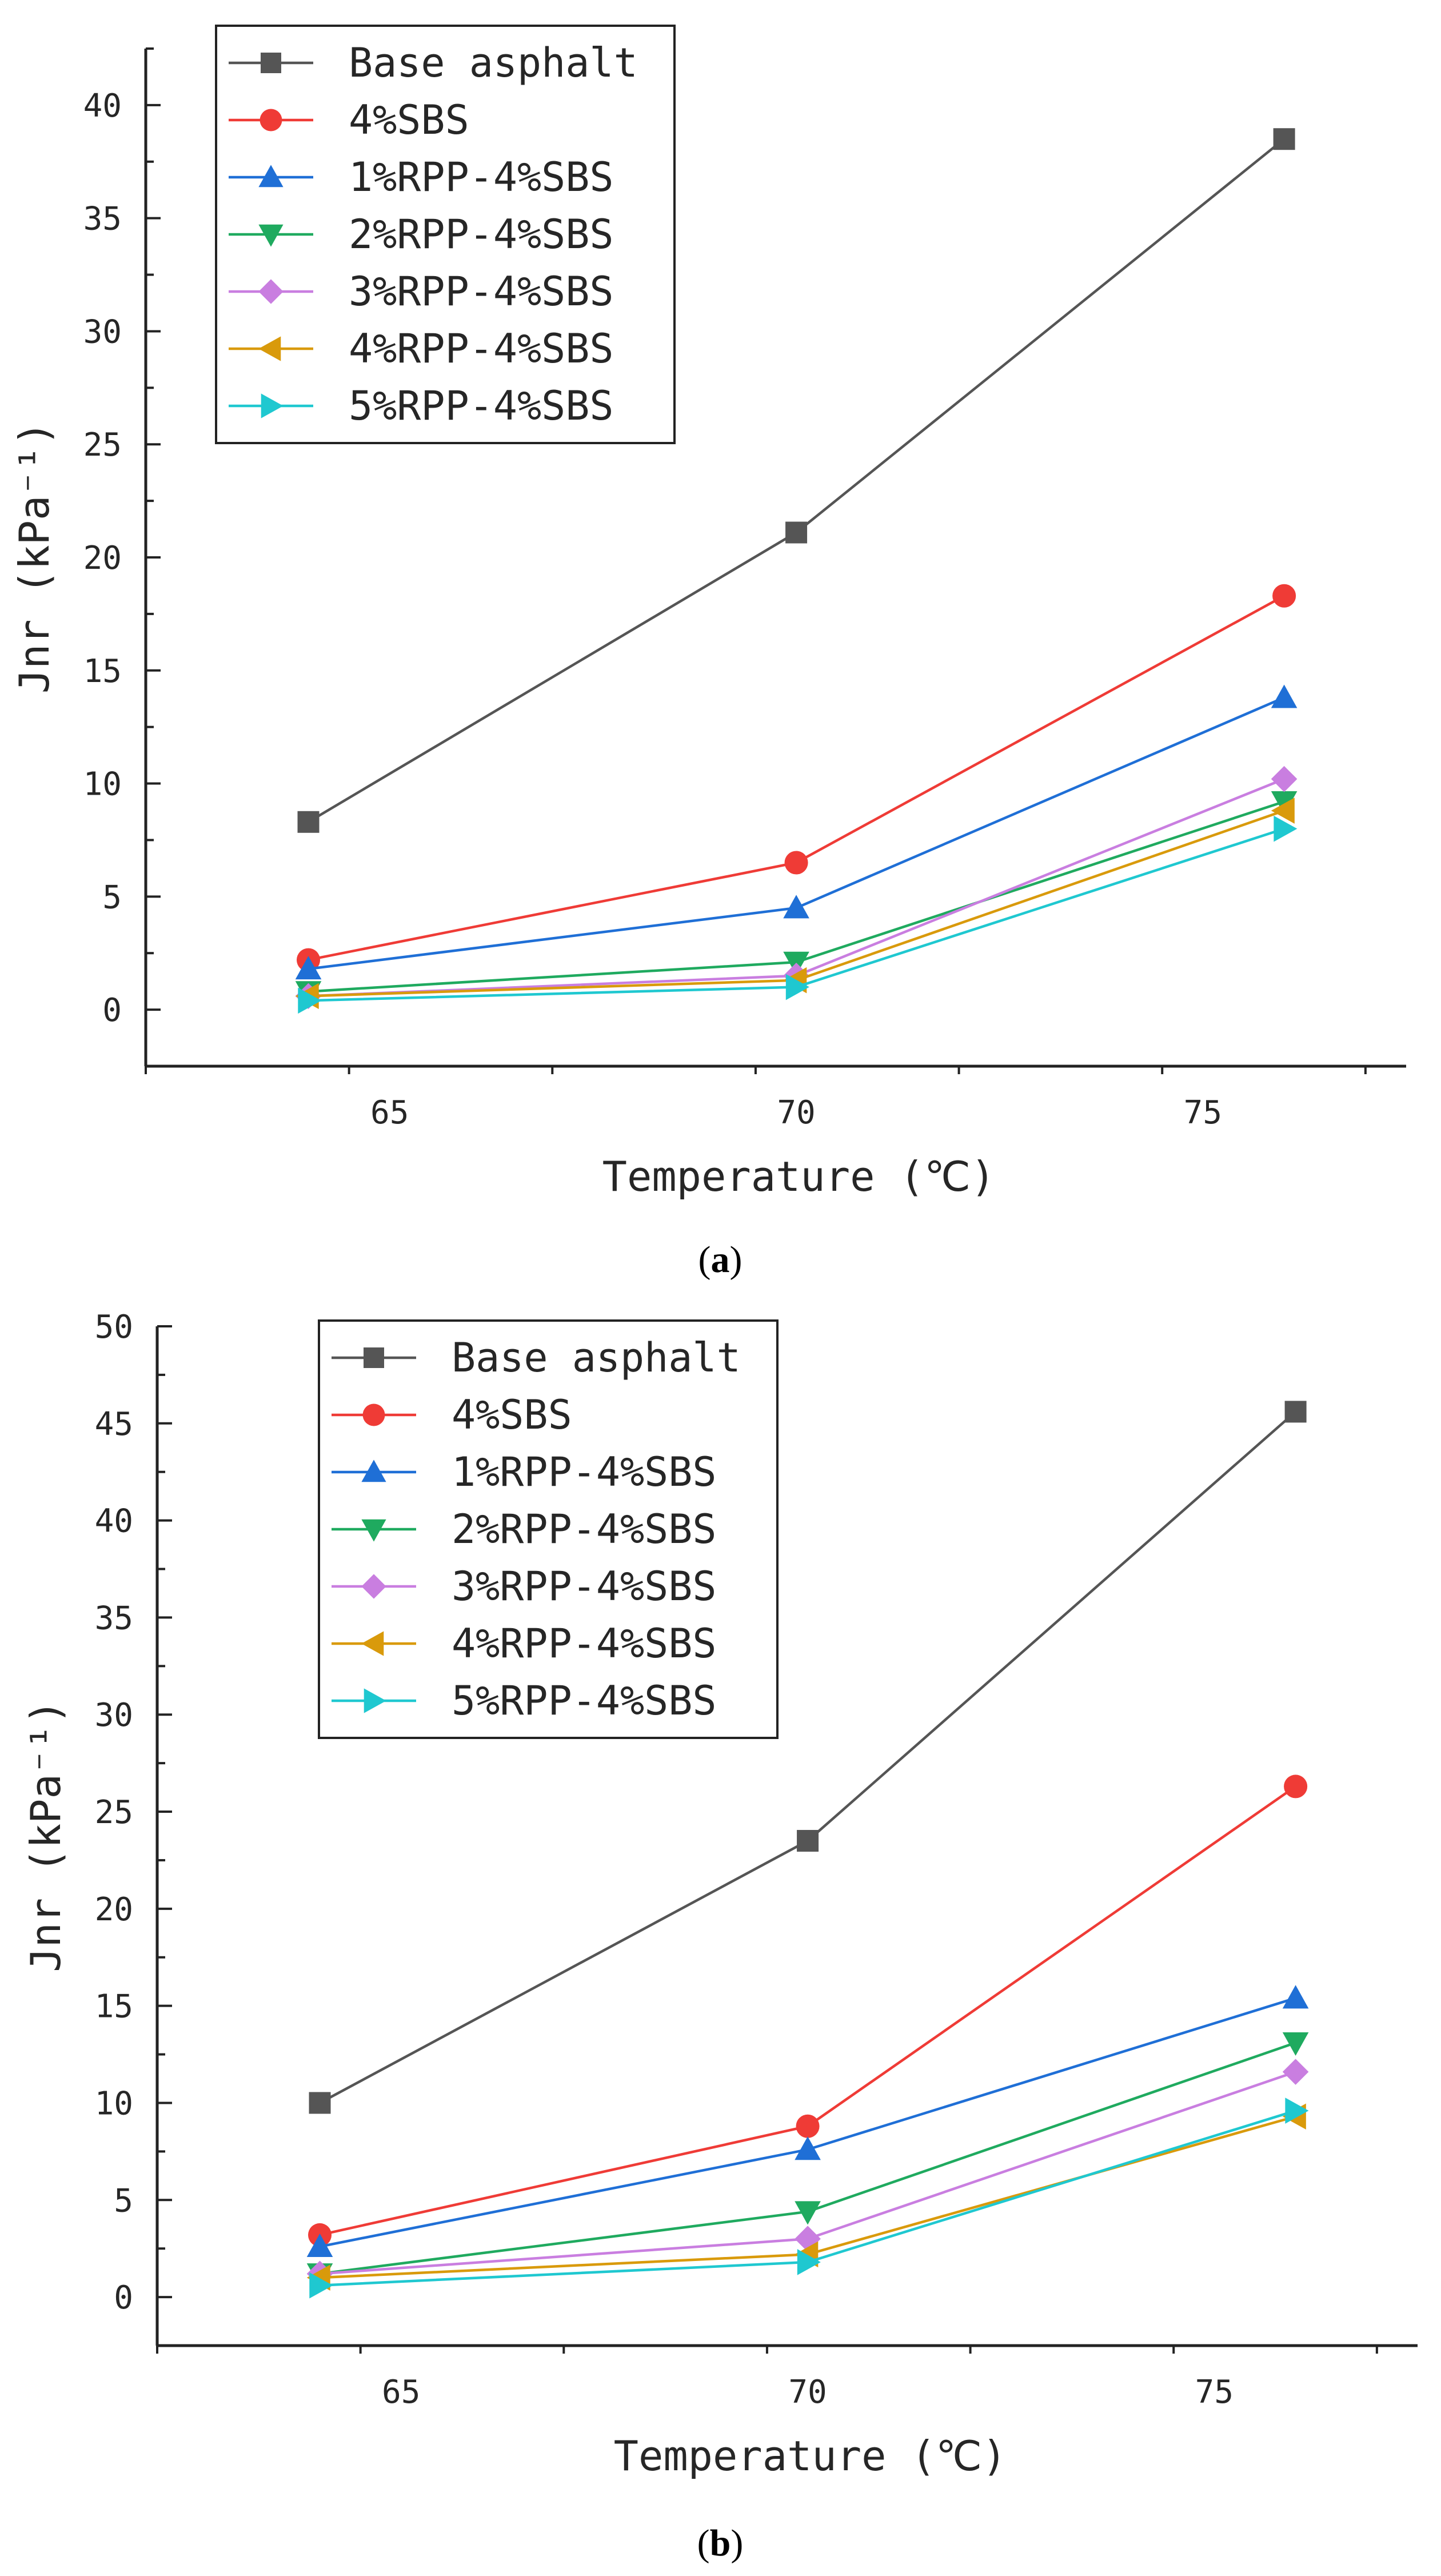 The width and height of the screenshot is (1441, 2576). What do you see at coordinates (102, 558) in the screenshot?
I see `y-tick-label: 20` at bounding box center [102, 558].